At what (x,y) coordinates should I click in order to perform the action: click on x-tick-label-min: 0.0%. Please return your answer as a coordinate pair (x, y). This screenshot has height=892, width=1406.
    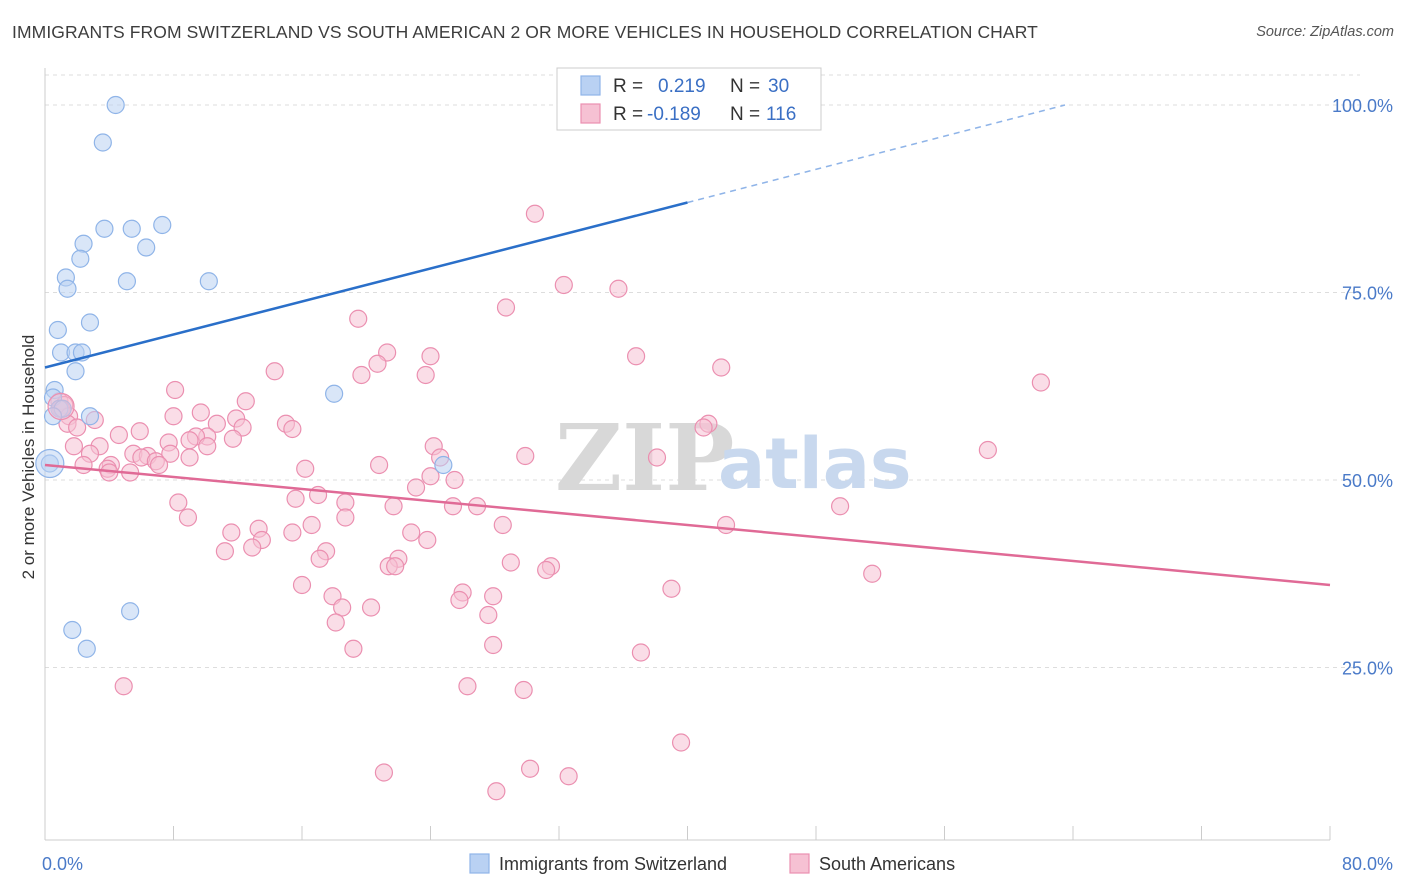
    Looking at the image, I should click on (62, 864).